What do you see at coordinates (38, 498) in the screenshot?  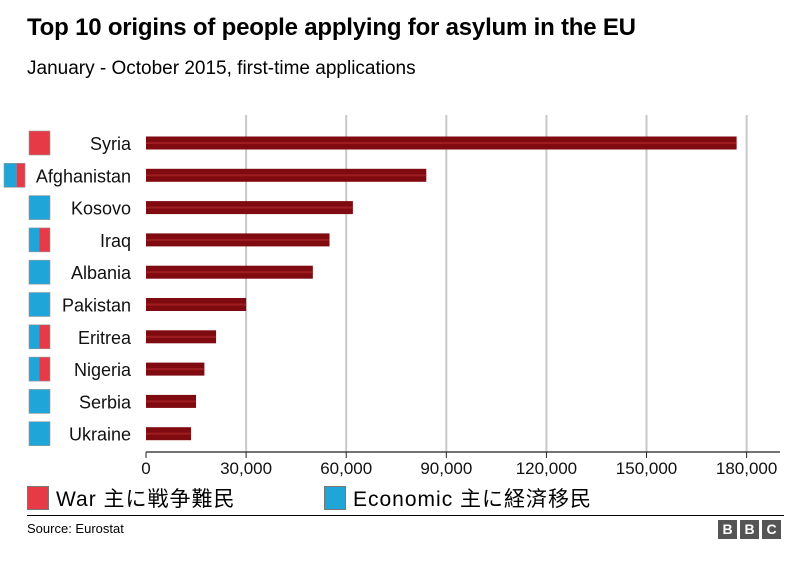 I see `legend-war-swatch` at bounding box center [38, 498].